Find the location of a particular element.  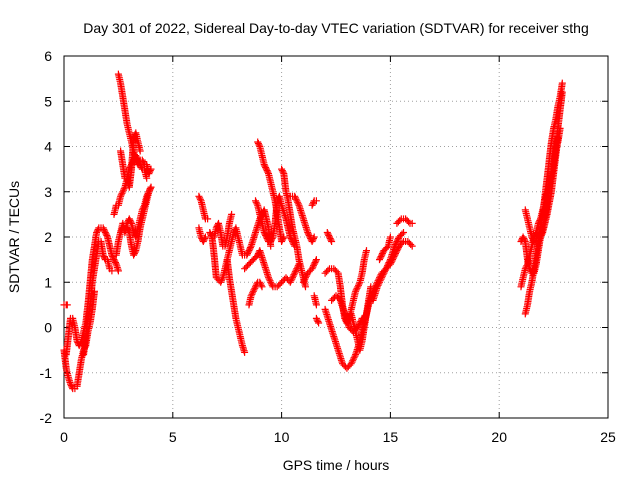

x-tick-label: 20 is located at coordinates (499, 437).